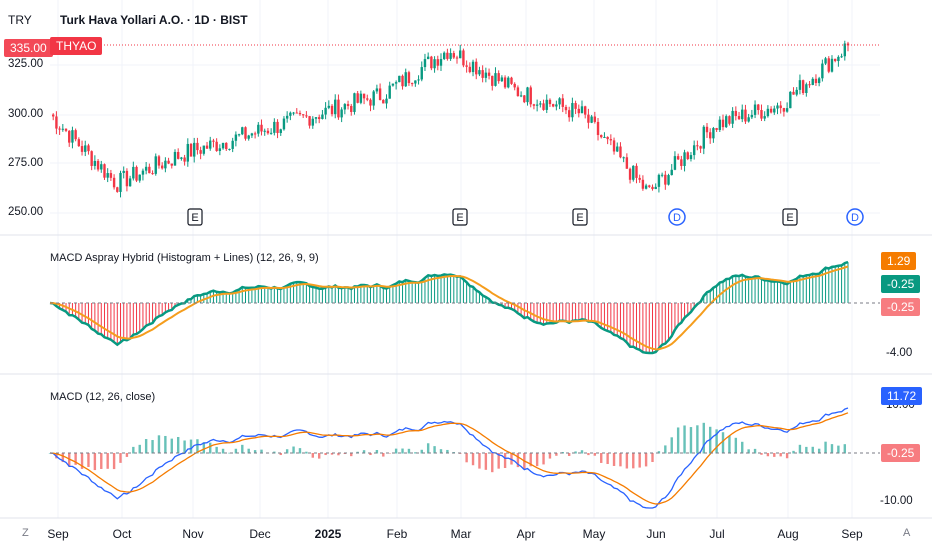 The height and width of the screenshot is (550, 932). Describe the element at coordinates (195, 217) in the screenshot. I see `event-marker-0: E` at that location.